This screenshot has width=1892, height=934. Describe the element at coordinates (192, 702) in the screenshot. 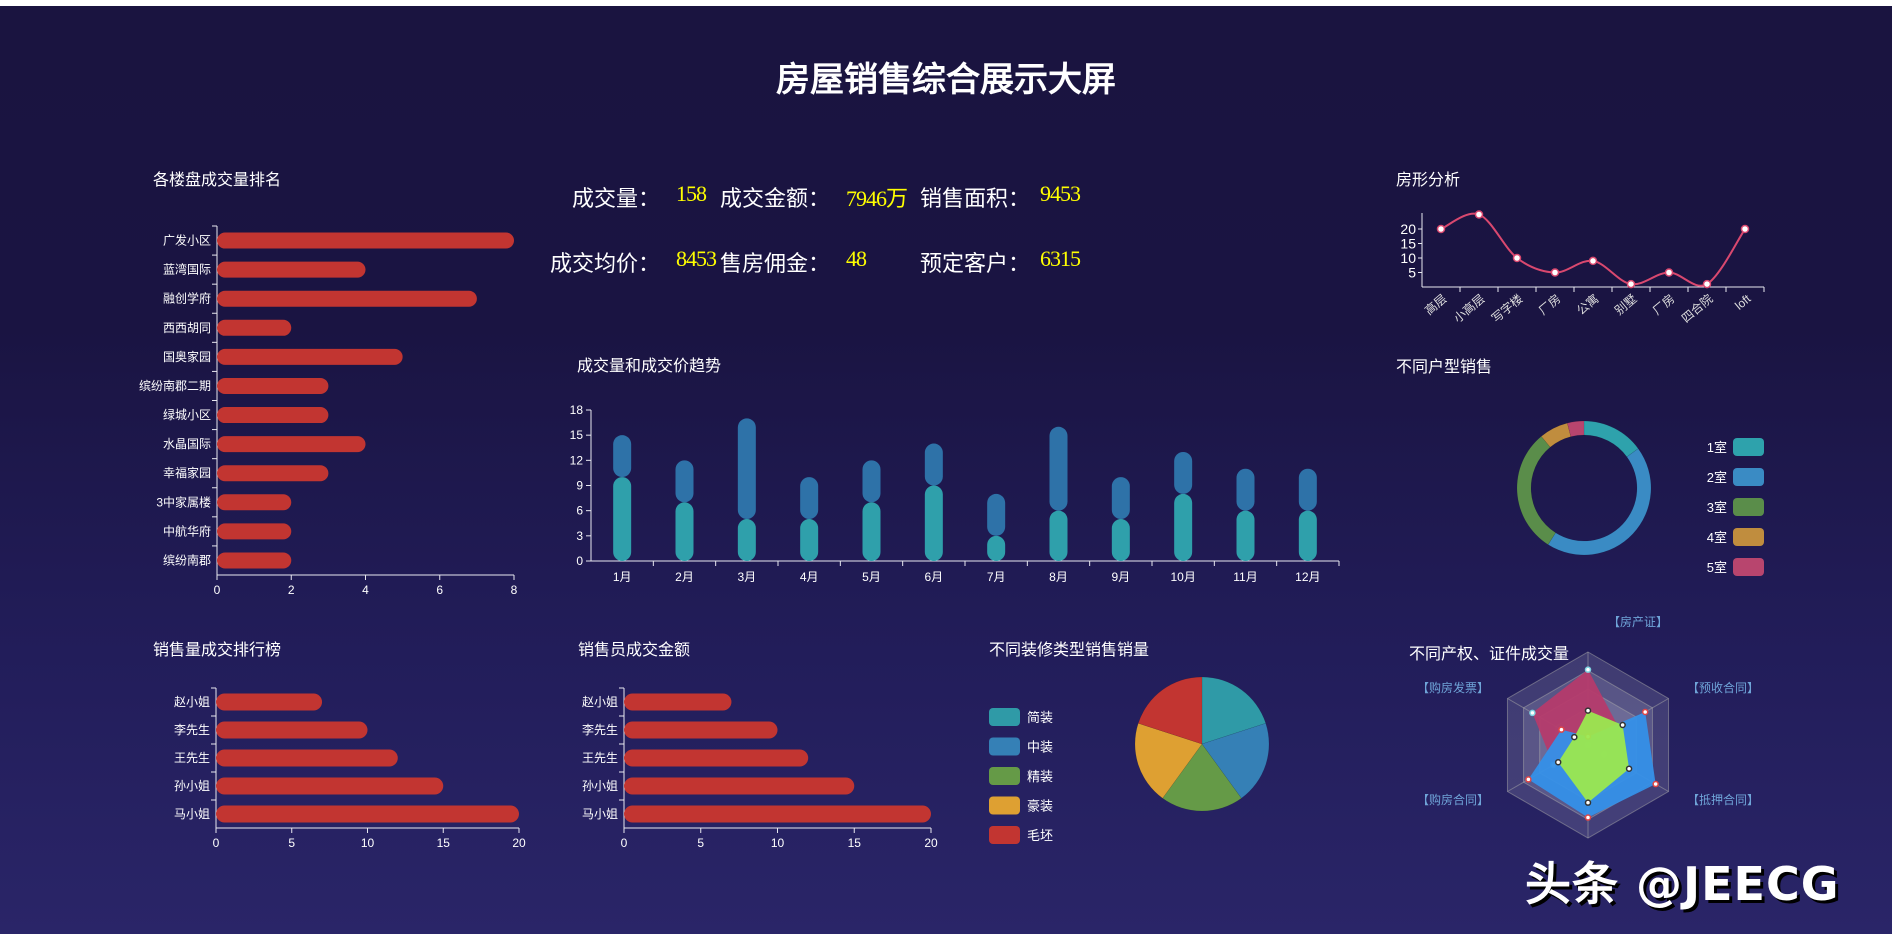

I see `category-label: 赵小姐` at that location.